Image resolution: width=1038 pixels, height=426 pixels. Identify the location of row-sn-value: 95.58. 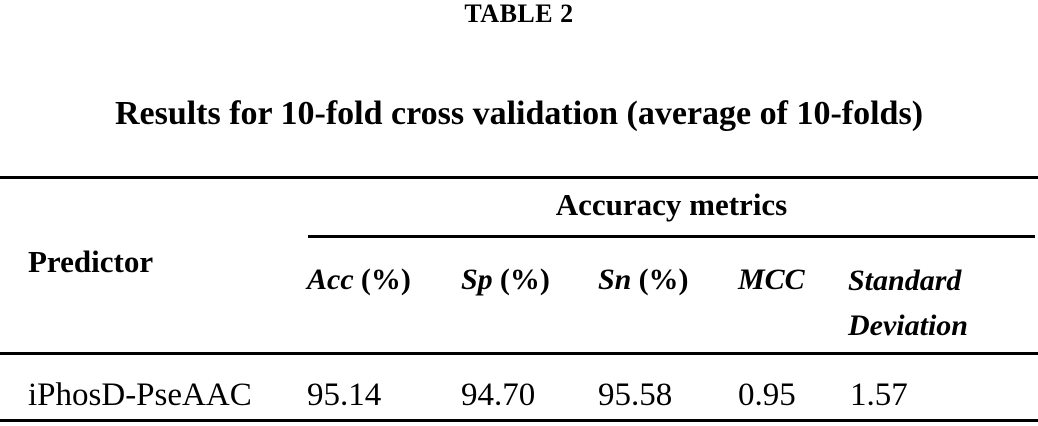
(635, 395).